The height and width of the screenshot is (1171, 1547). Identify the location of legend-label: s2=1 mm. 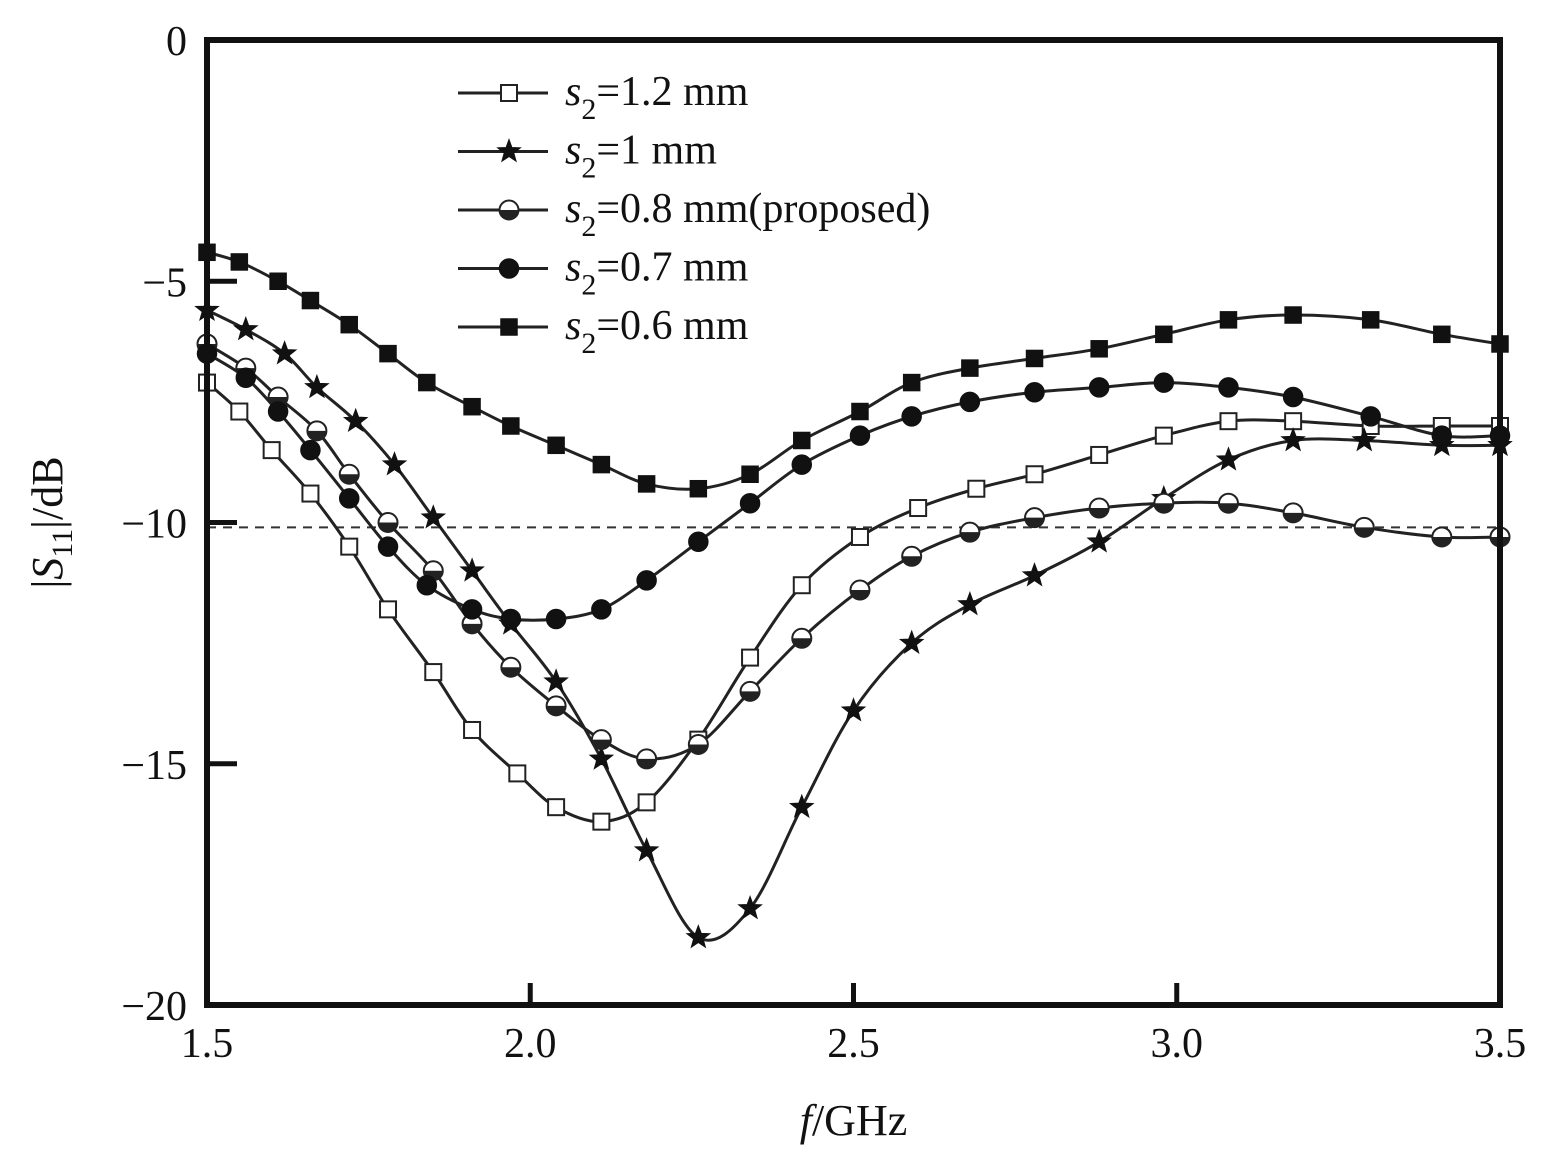
(641, 156).